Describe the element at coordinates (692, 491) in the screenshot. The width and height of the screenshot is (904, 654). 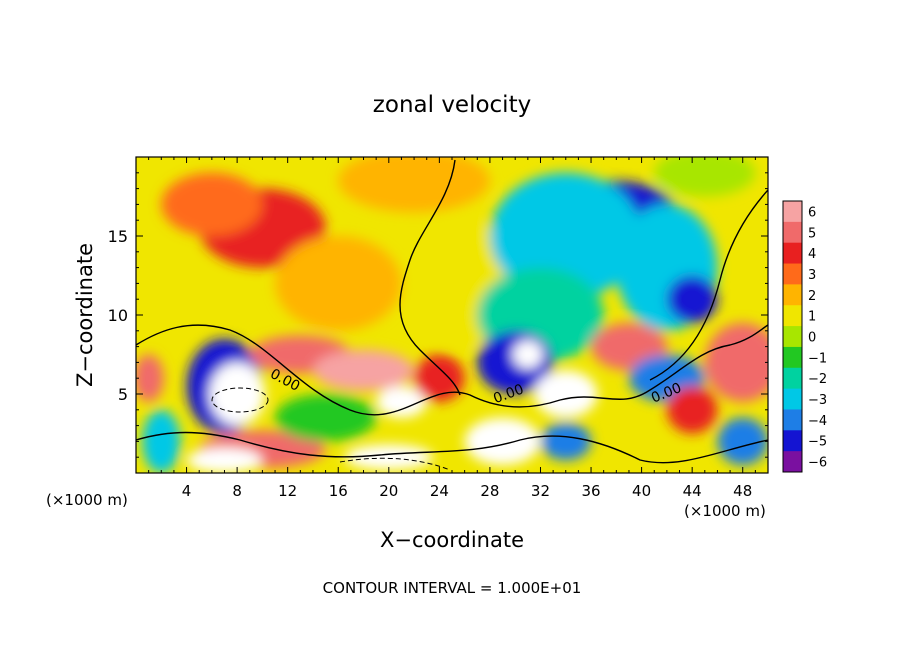
I see `x-tick-label: 44` at that location.